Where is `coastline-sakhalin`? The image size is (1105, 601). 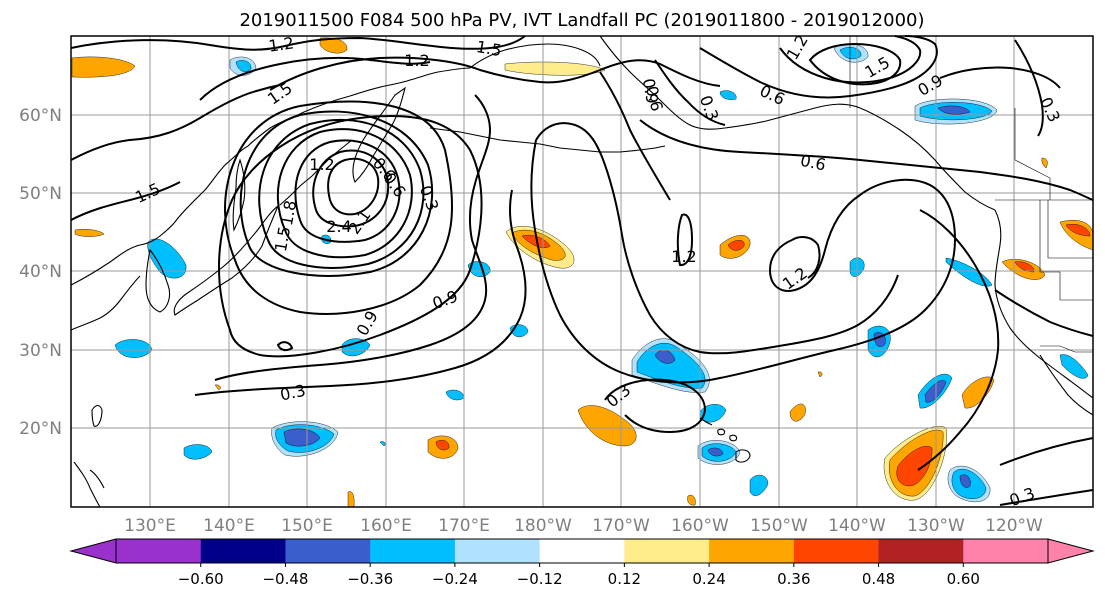 coastline-sakhalin is located at coordinates (239, 195).